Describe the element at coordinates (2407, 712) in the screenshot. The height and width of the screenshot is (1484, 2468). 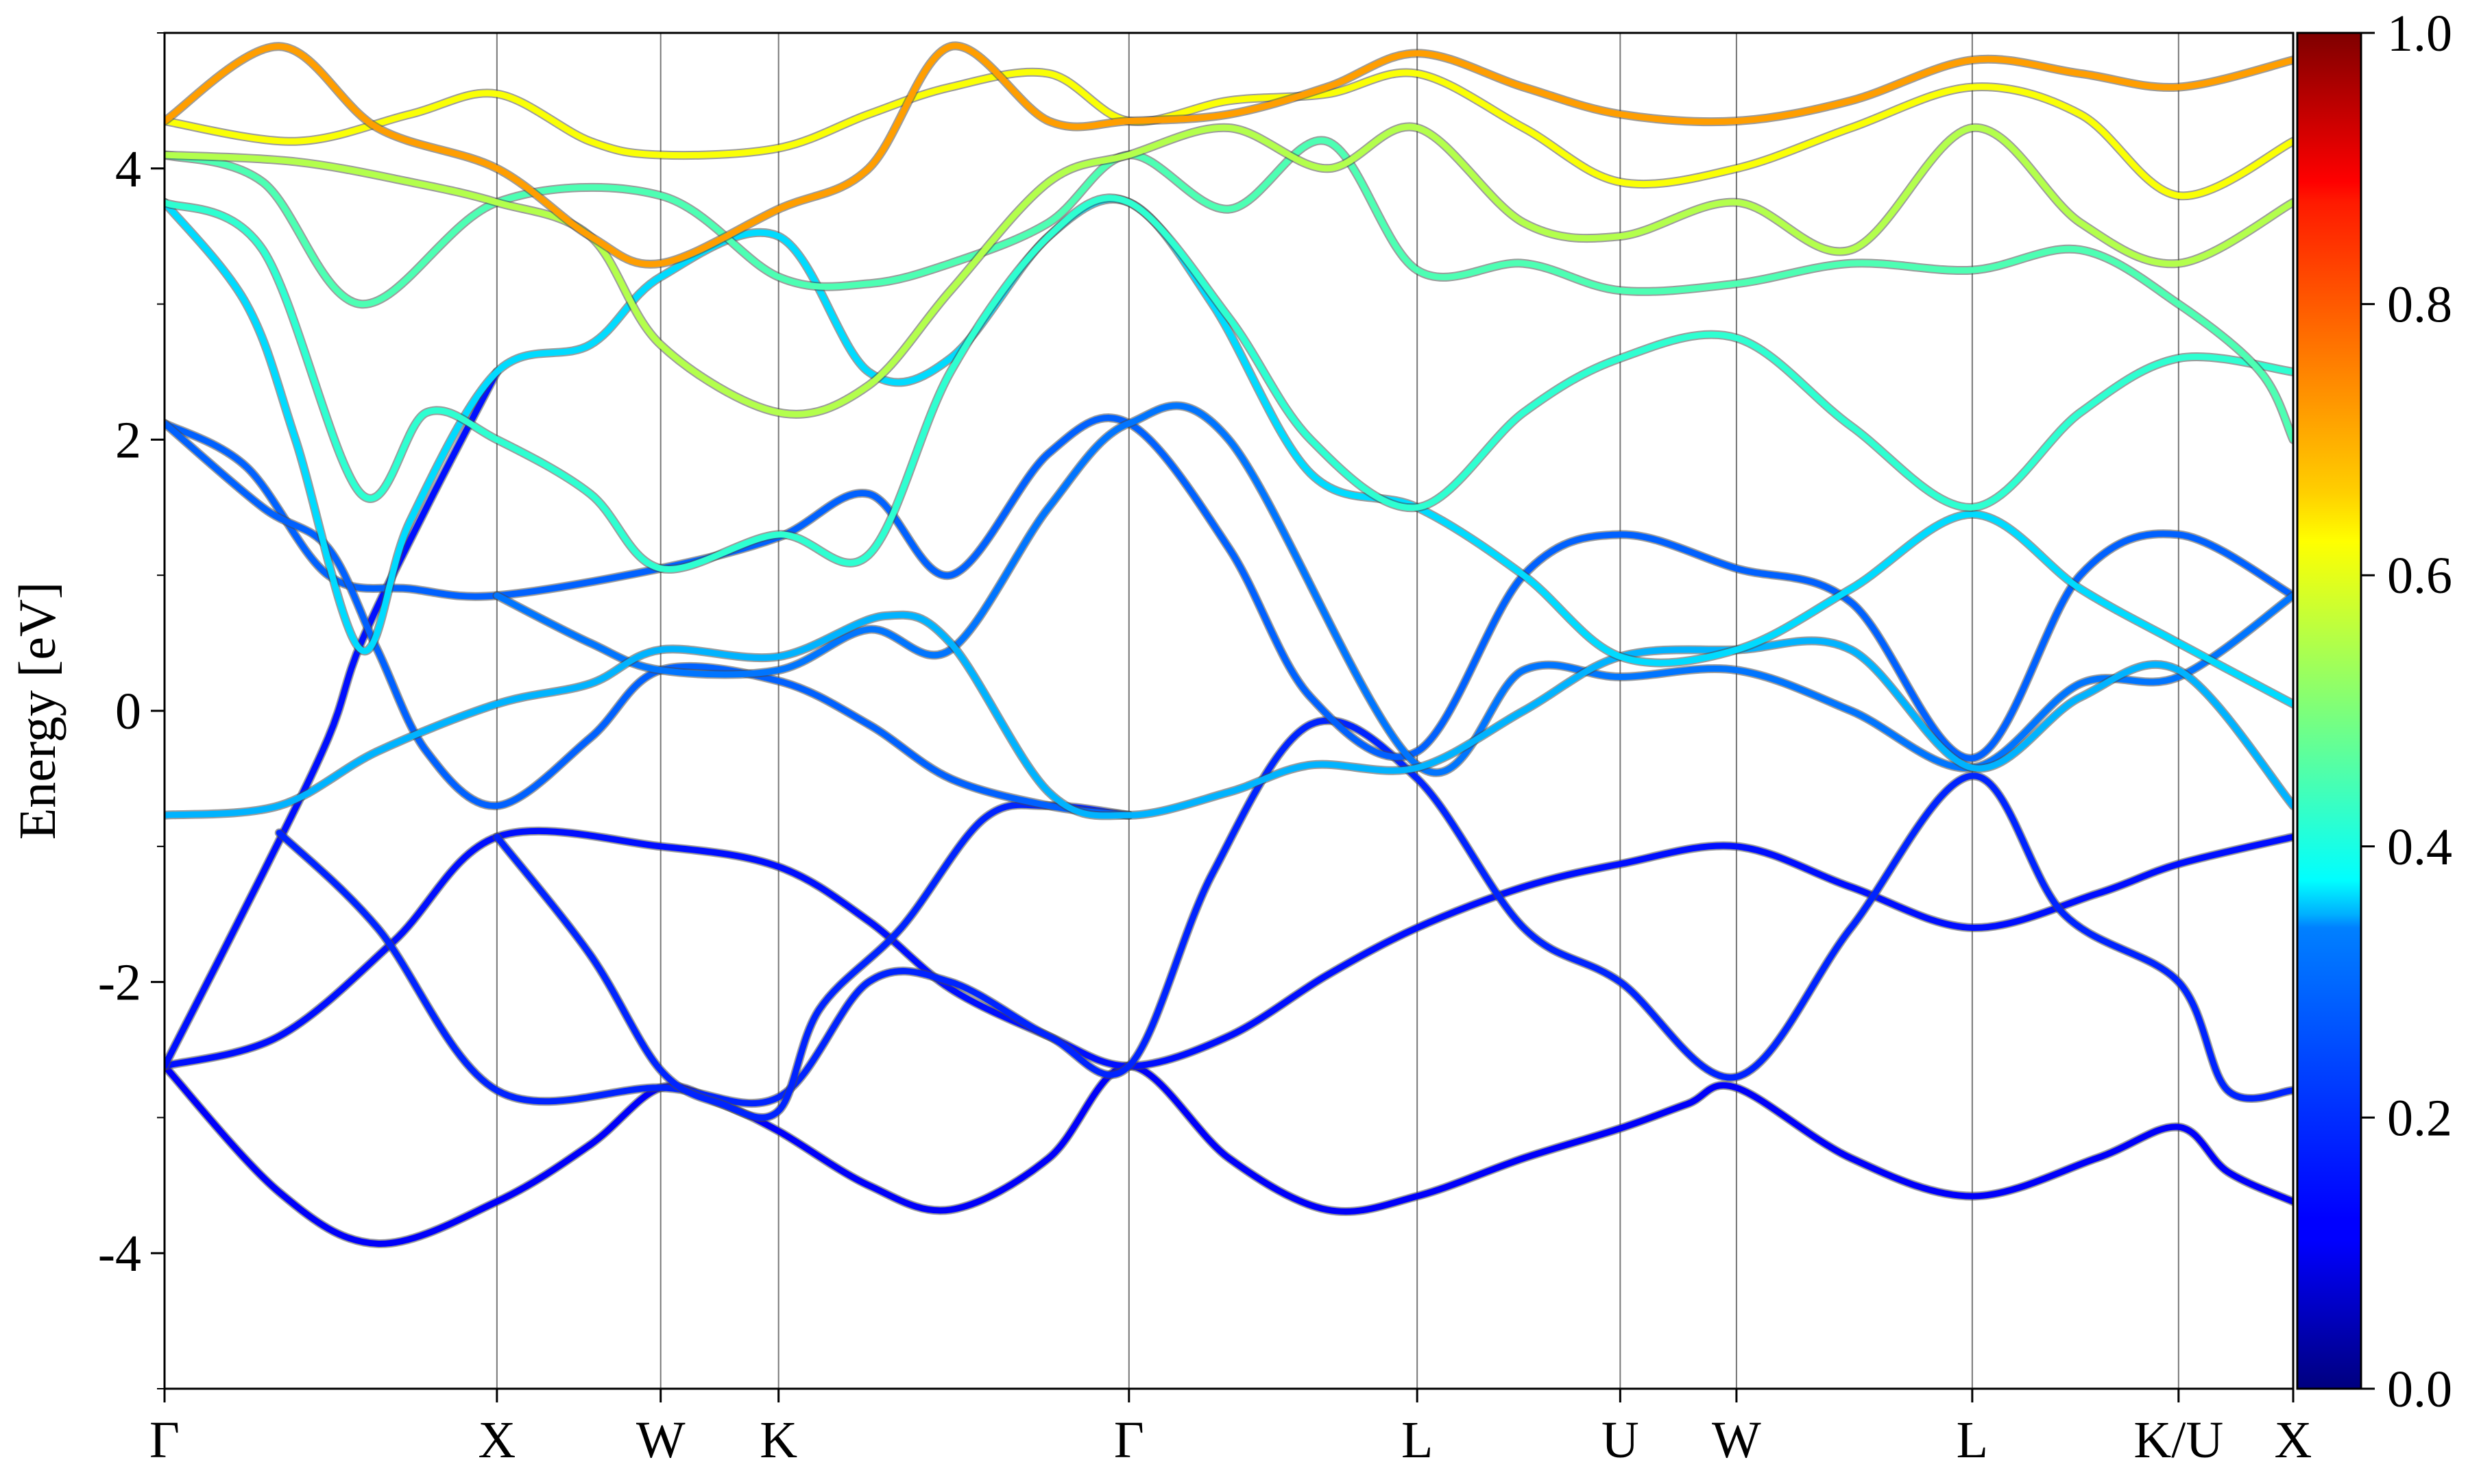
I see `colorbar-axis: 0.0 0.2 0.4 0.6 0.8 1.0` at that location.